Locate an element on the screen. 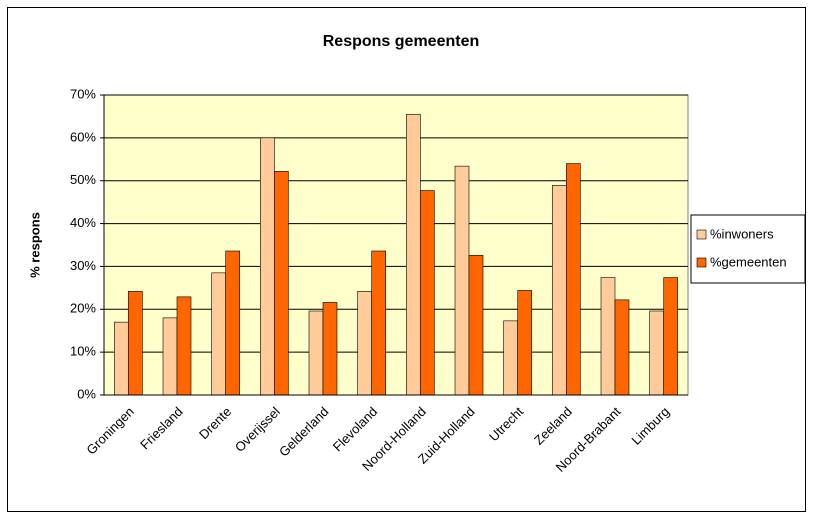  y-tick-label: 30% is located at coordinates (83, 265).